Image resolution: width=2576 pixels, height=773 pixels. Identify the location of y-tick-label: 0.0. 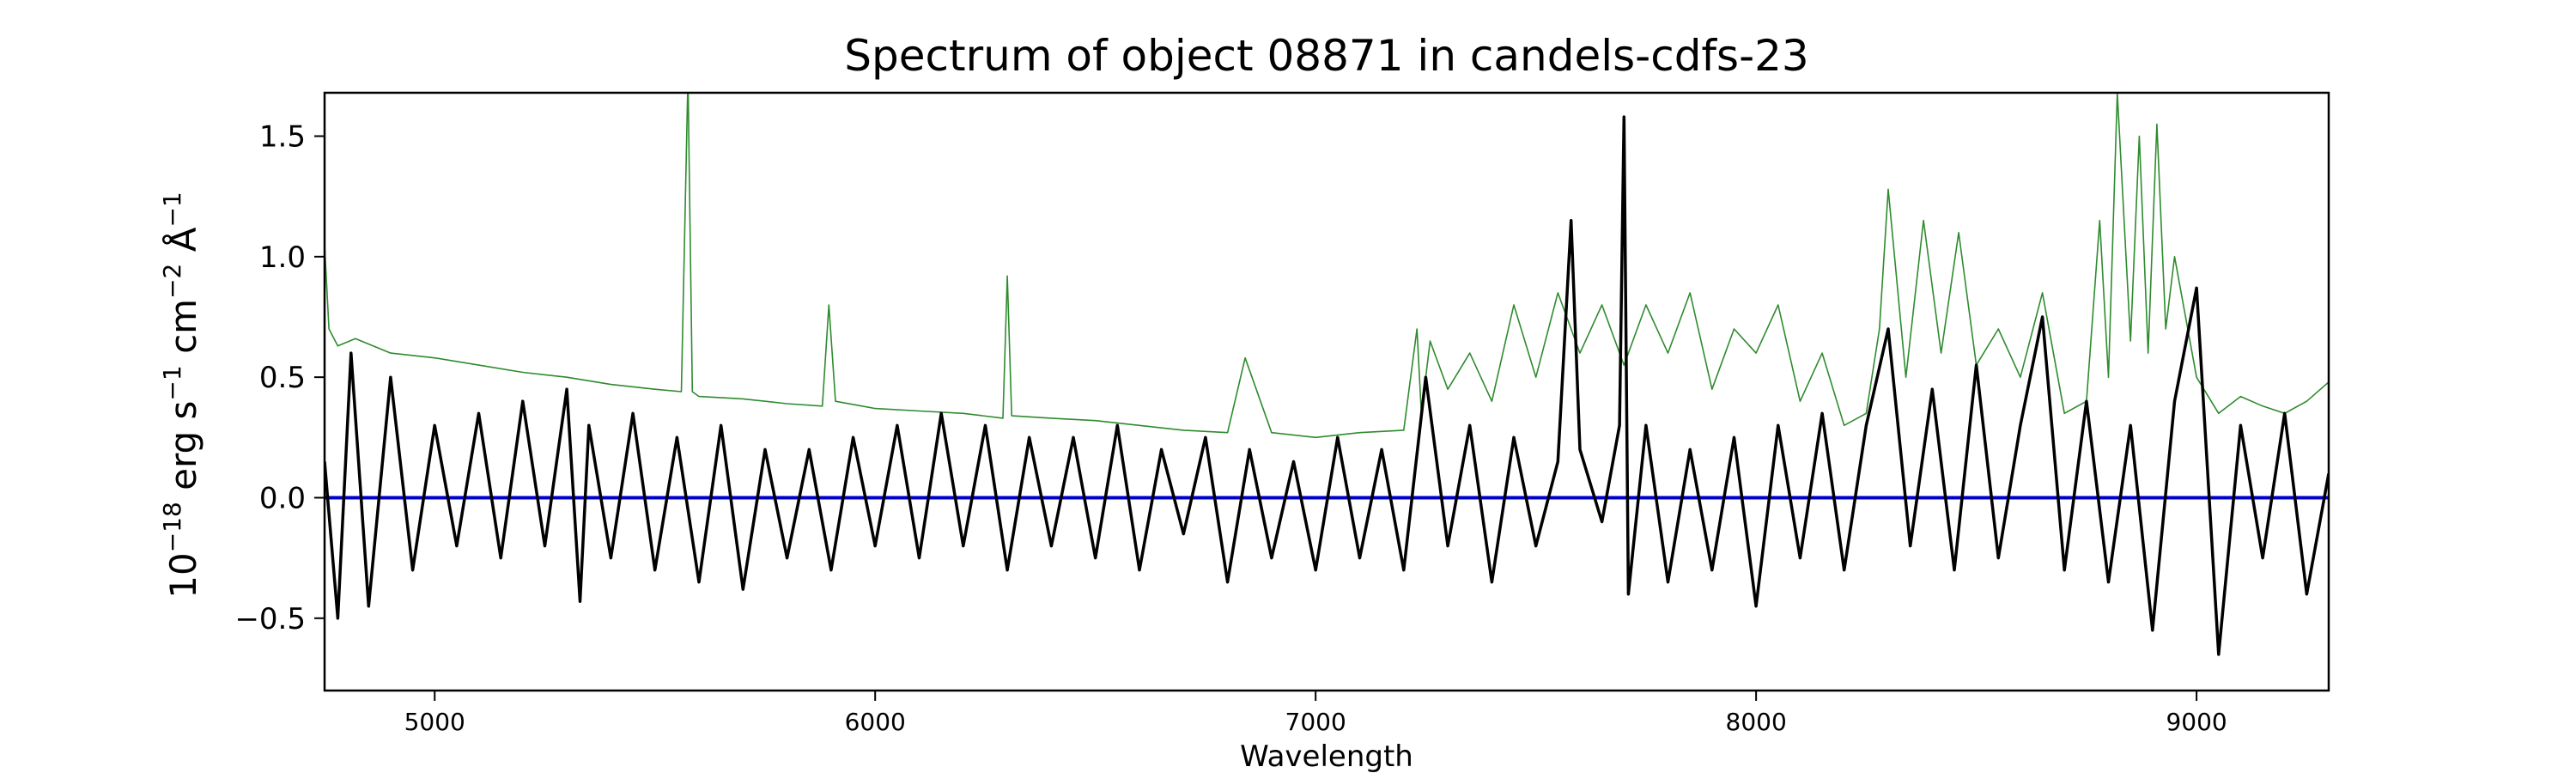
(282, 498).